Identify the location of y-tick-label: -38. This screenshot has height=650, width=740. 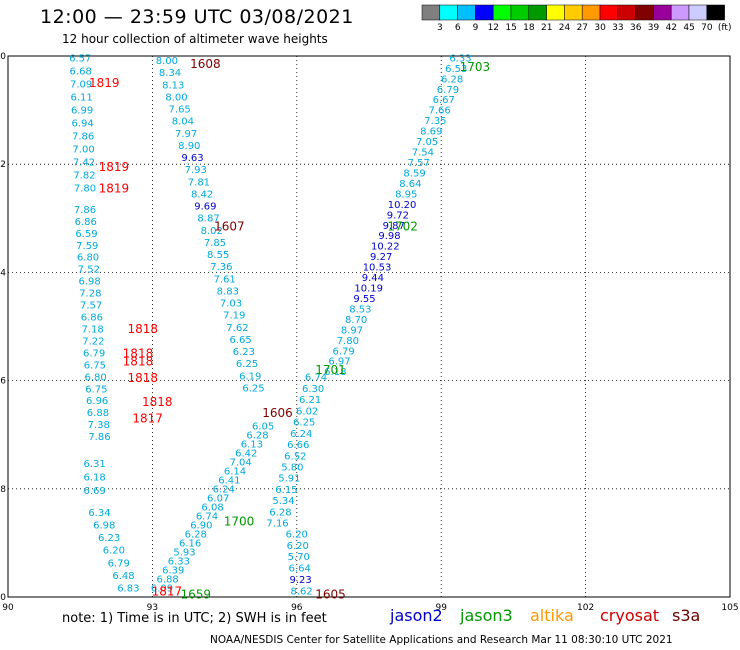
(3, 490).